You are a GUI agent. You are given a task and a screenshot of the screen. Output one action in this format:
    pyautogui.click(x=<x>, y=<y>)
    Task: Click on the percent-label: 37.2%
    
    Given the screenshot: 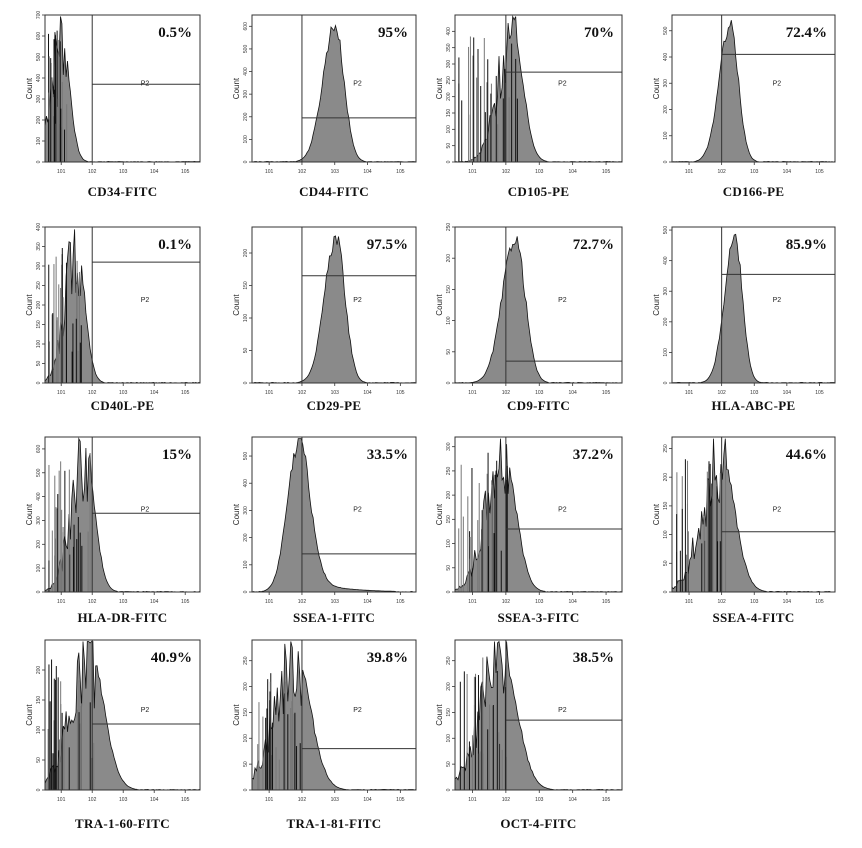 What is the action you would take?
    pyautogui.click(x=593, y=455)
    